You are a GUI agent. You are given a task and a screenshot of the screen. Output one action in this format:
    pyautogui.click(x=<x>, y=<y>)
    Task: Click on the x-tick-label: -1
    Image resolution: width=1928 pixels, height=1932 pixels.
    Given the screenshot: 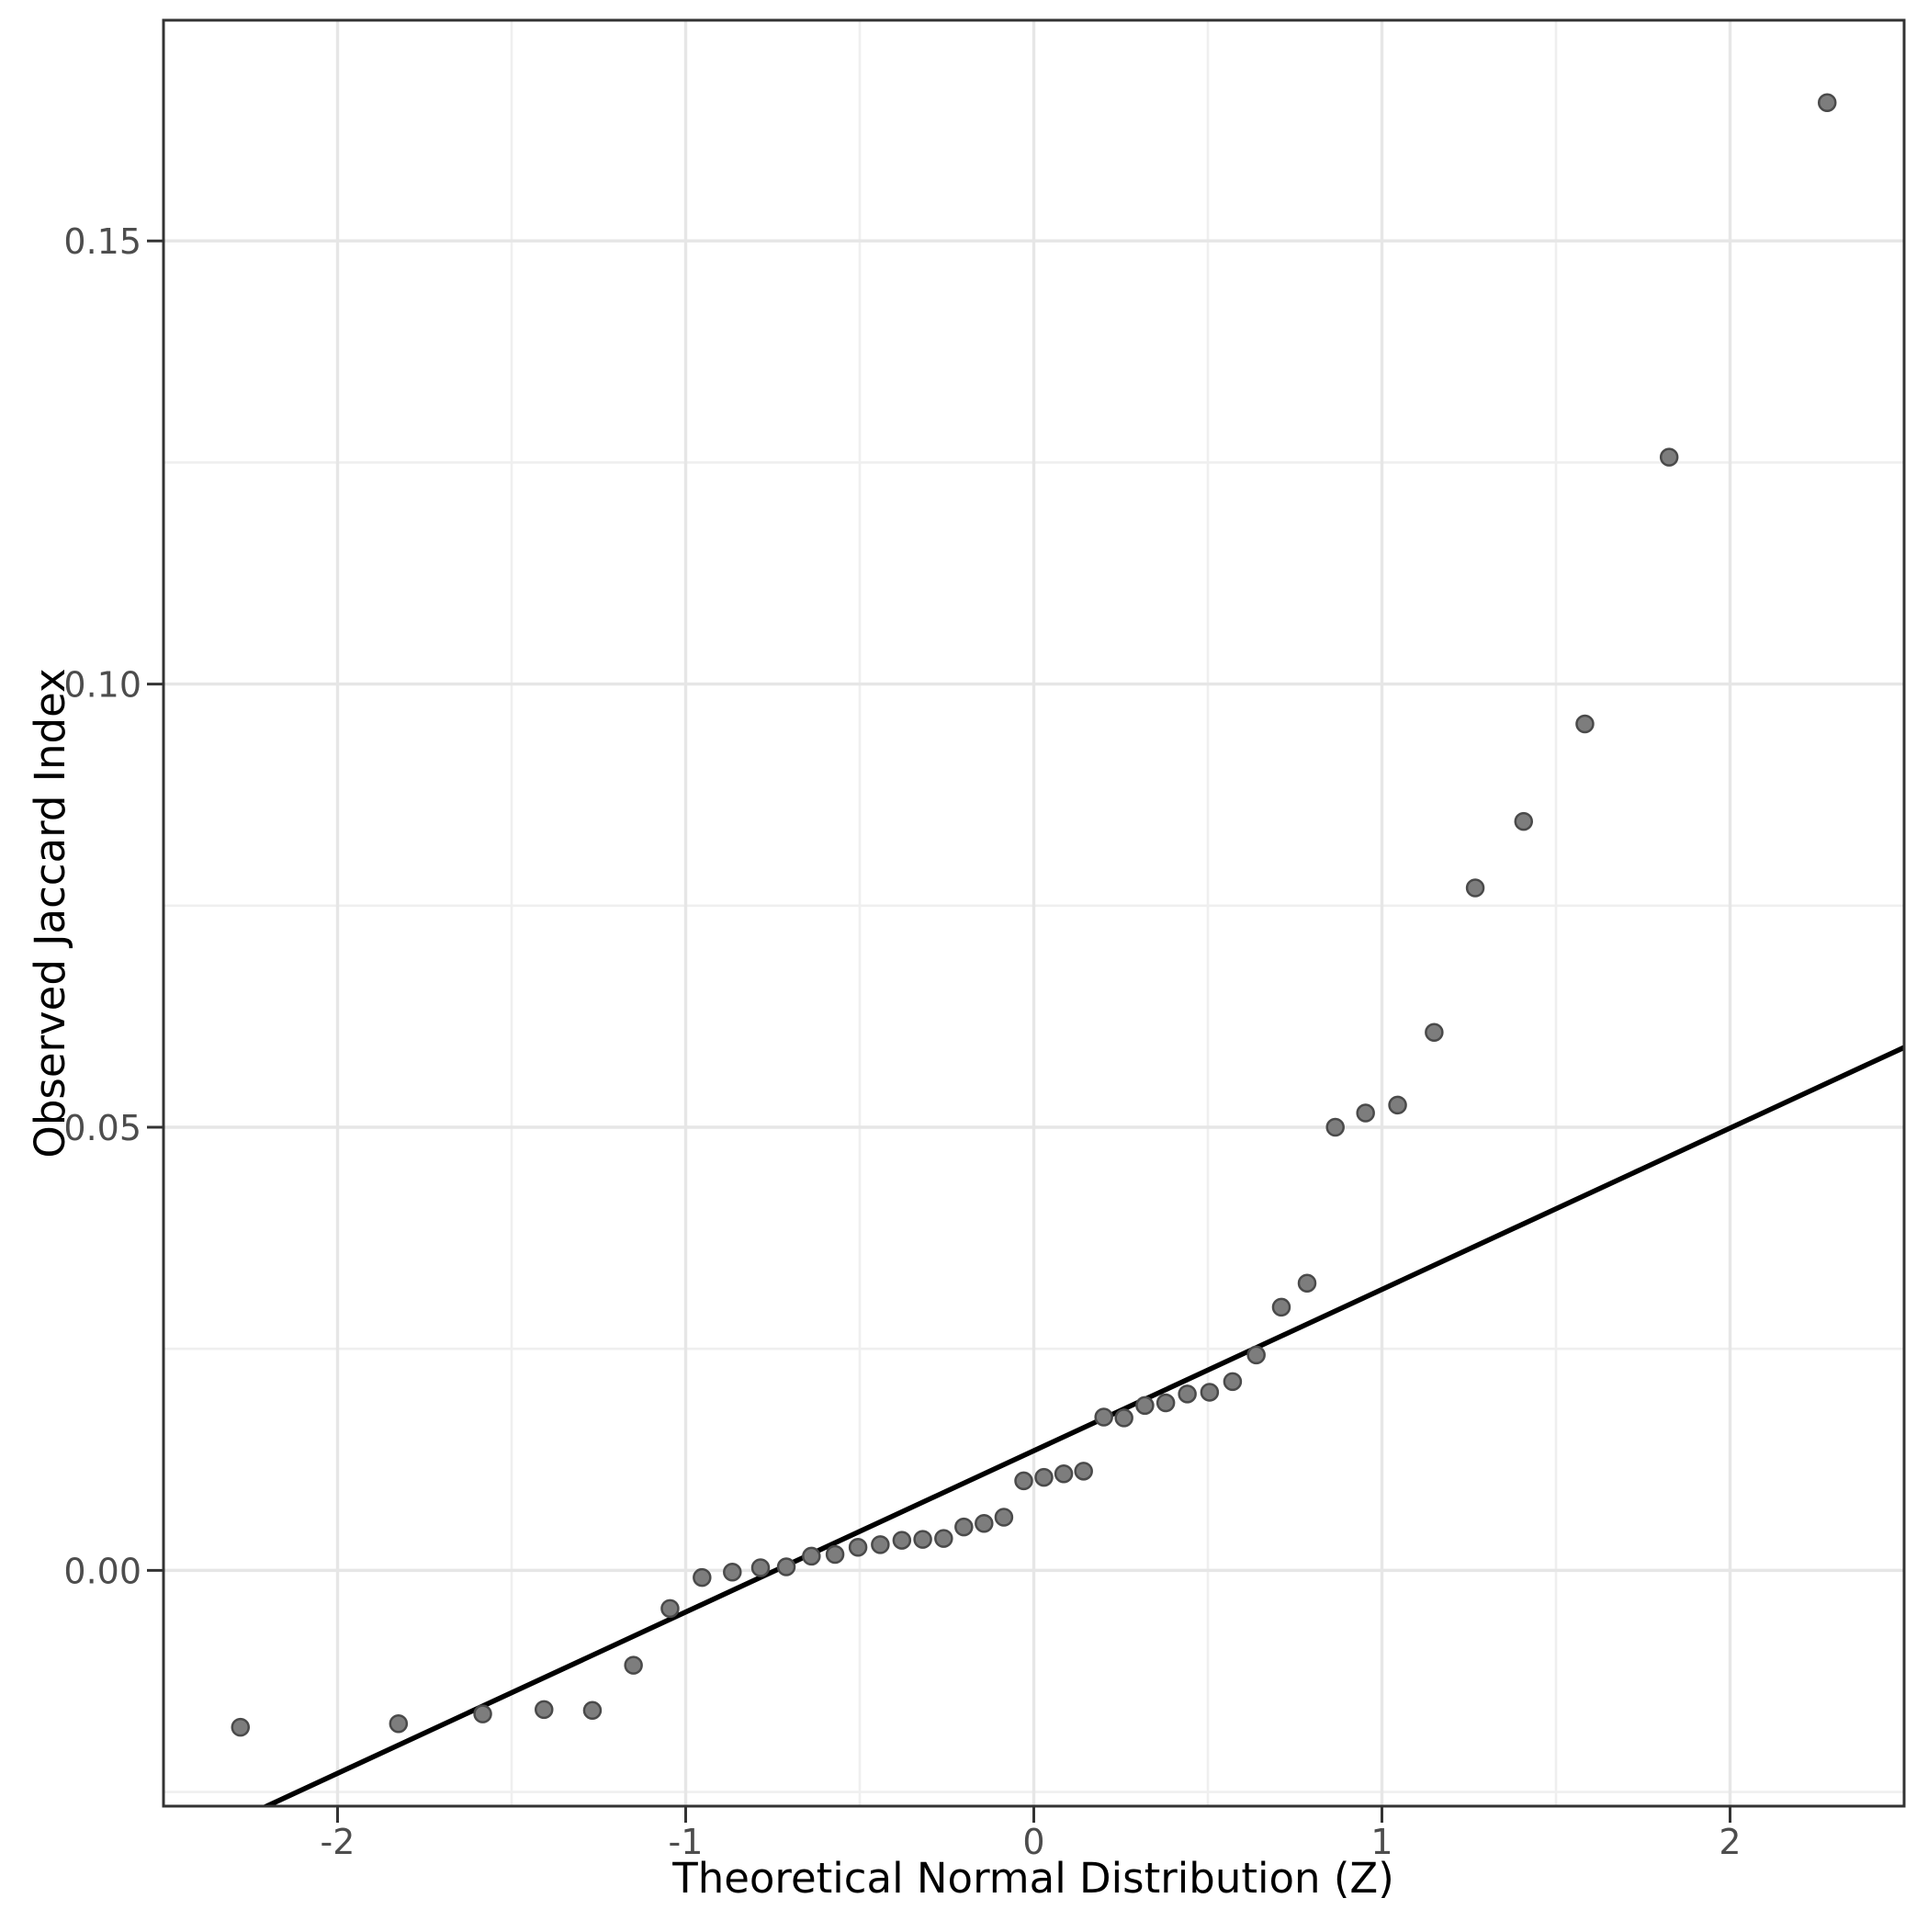 What is the action you would take?
    pyautogui.click(x=686, y=1842)
    